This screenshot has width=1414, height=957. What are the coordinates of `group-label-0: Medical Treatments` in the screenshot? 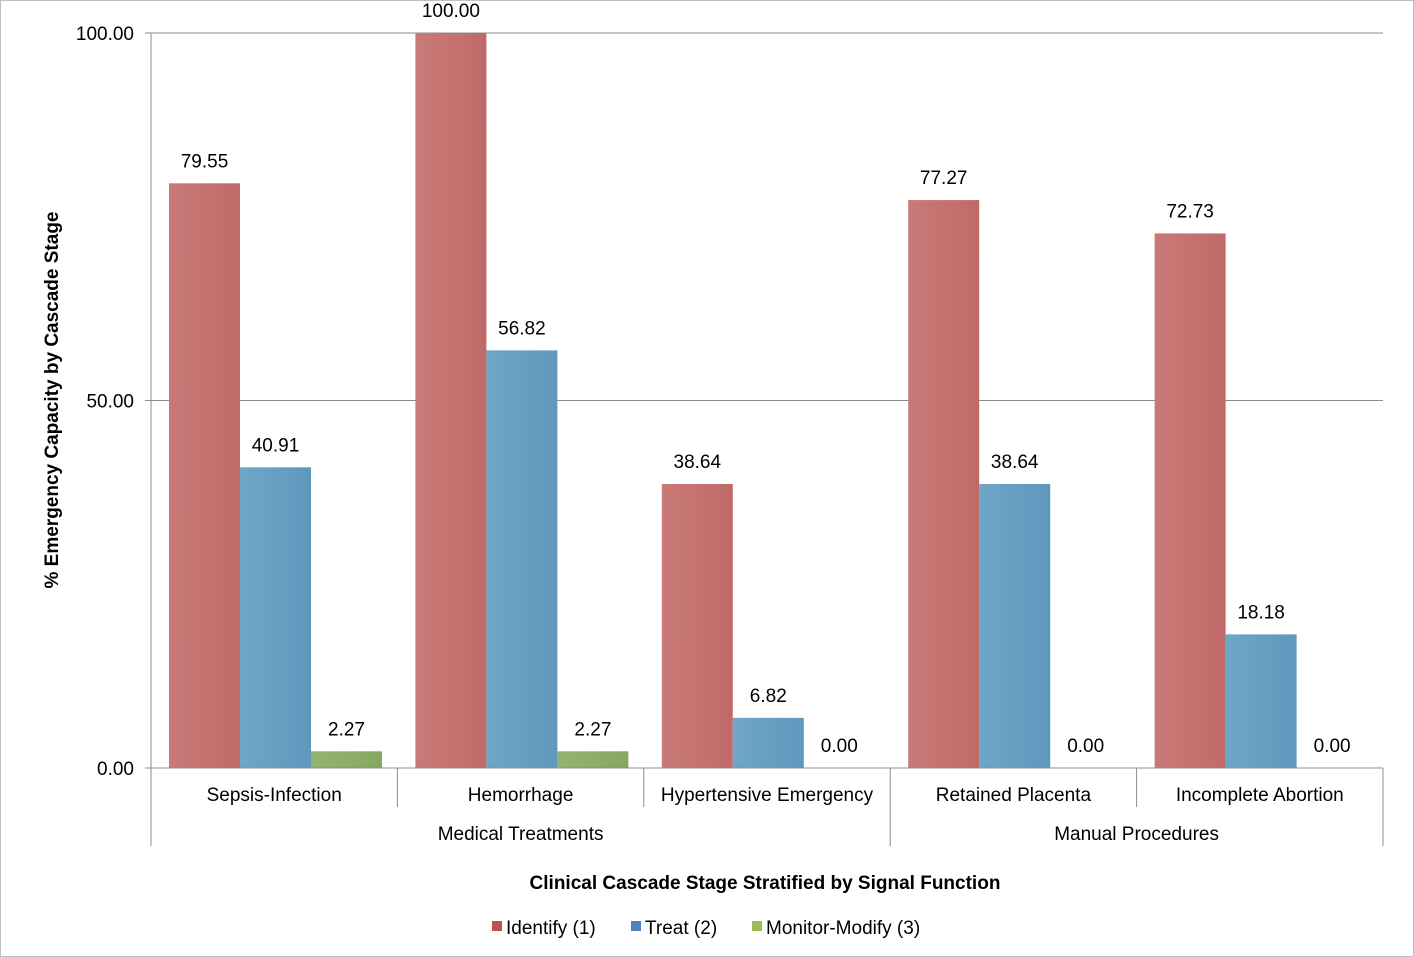 It's located at (521, 834).